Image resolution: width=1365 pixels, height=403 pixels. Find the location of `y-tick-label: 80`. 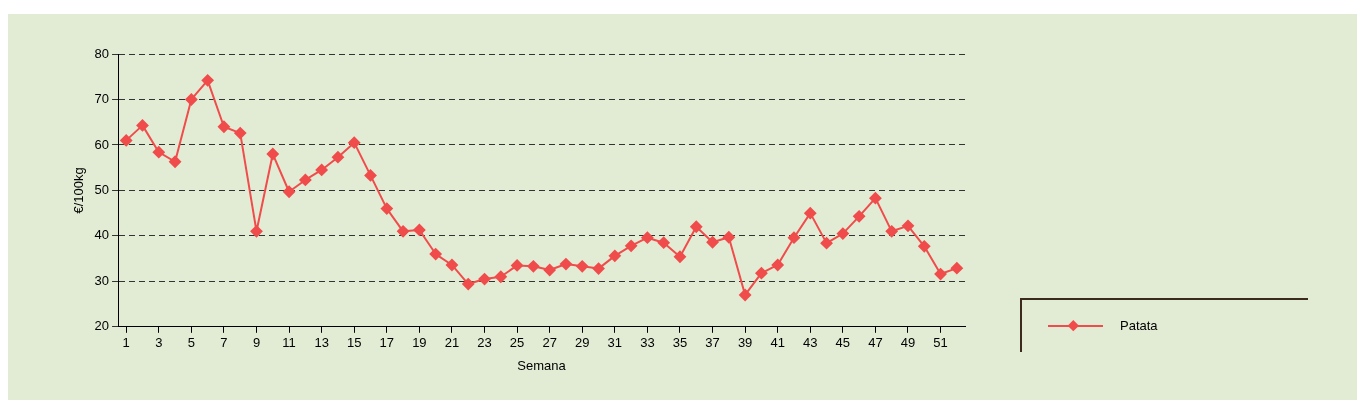

y-tick-label: 80 is located at coordinates (102, 53).